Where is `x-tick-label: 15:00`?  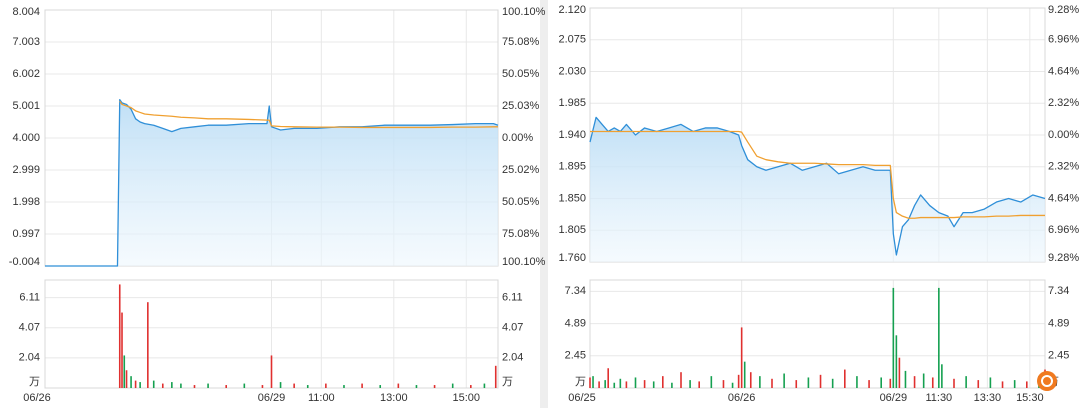 x-tick-label: 15:00 is located at coordinates (467, 398).